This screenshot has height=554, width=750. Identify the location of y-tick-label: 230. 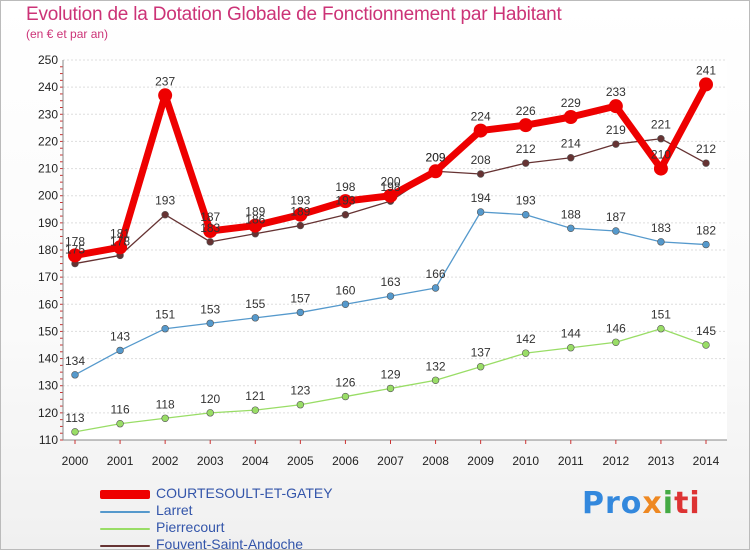
(48, 114).